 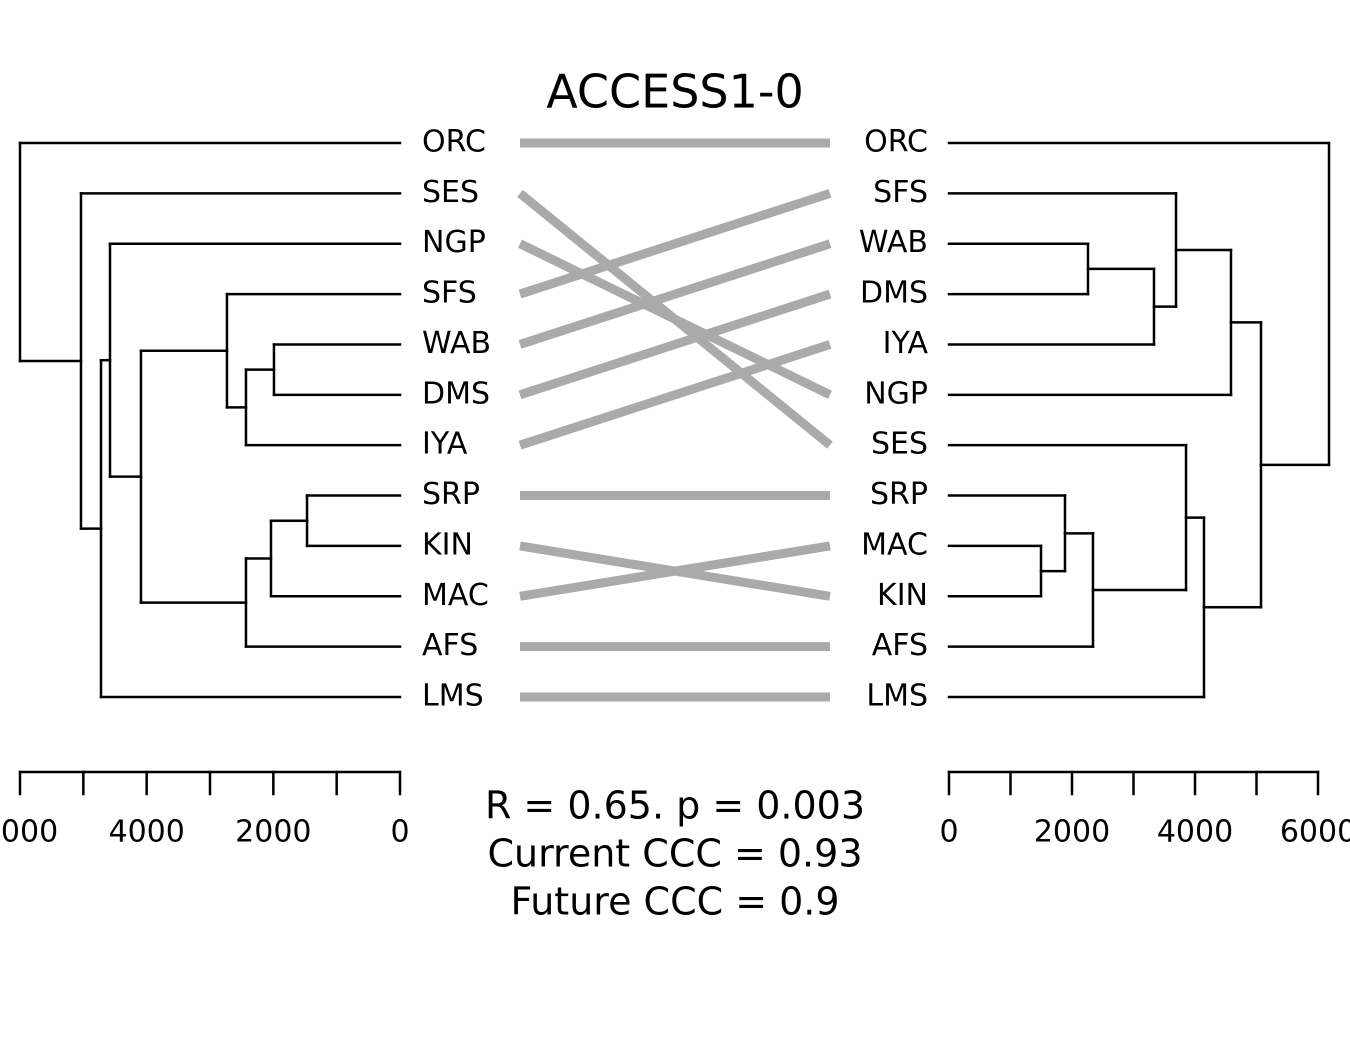 What do you see at coordinates (674, 854) in the screenshot?
I see `annotation: Current CCC = 0.93` at bounding box center [674, 854].